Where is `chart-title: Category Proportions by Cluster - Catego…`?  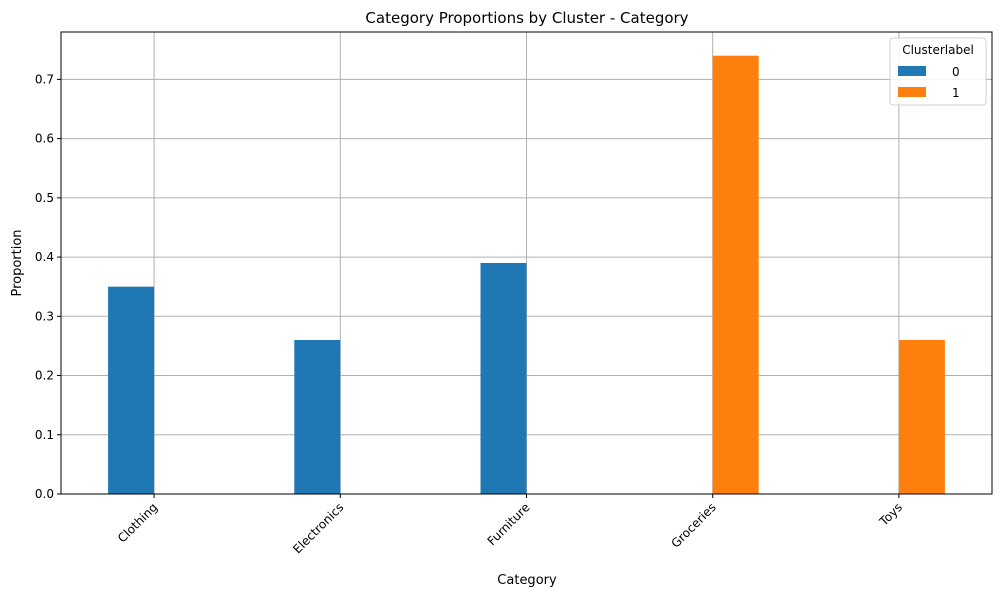 chart-title: Category Proportions by Cluster - Catego… is located at coordinates (526, 18).